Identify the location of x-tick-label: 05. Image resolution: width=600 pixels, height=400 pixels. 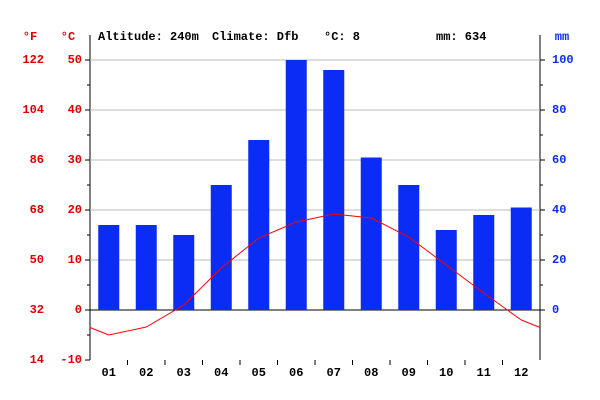
(259, 373).